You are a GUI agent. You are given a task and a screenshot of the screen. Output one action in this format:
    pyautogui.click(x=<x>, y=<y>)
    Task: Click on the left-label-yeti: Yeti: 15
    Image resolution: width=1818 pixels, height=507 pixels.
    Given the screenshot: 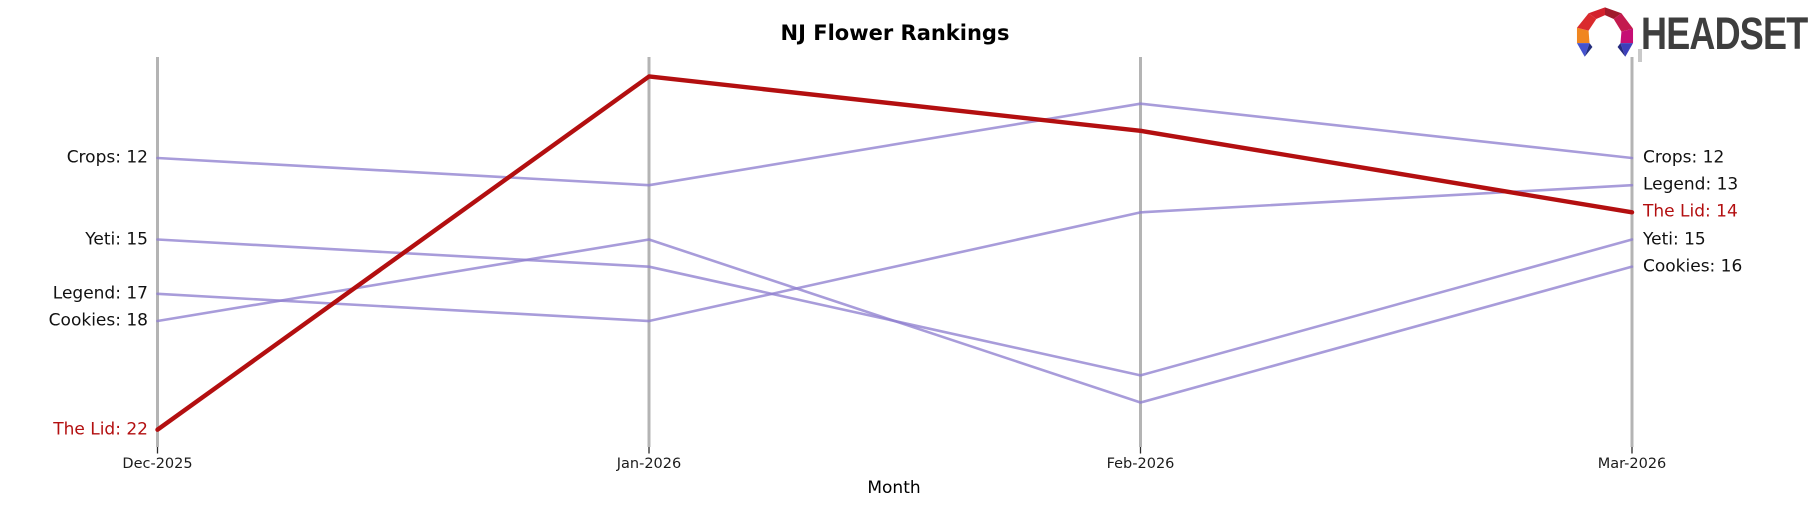 What is the action you would take?
    pyautogui.click(x=116, y=239)
    